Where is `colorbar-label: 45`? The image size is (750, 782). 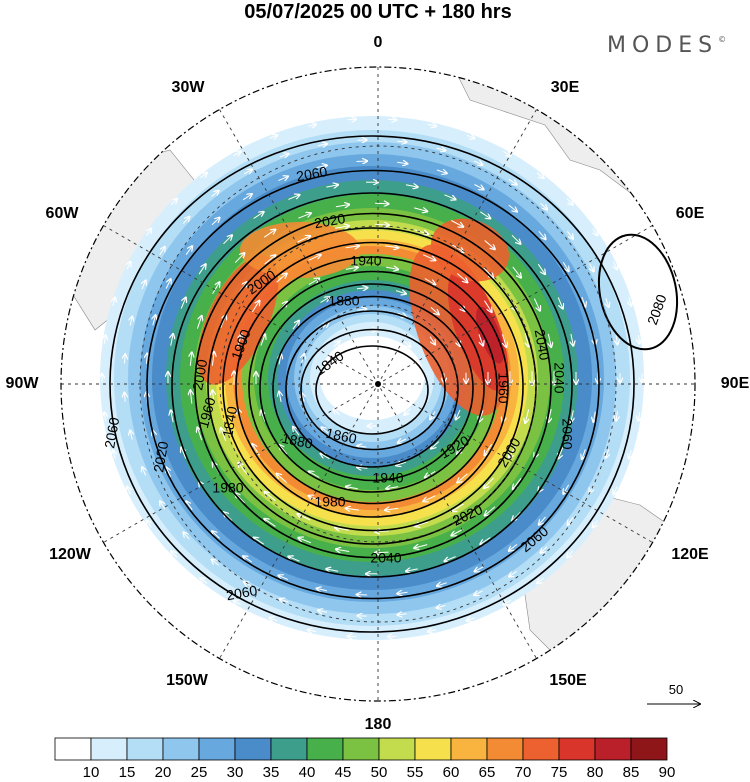
colorbar-label: 45 is located at coordinates (343, 772).